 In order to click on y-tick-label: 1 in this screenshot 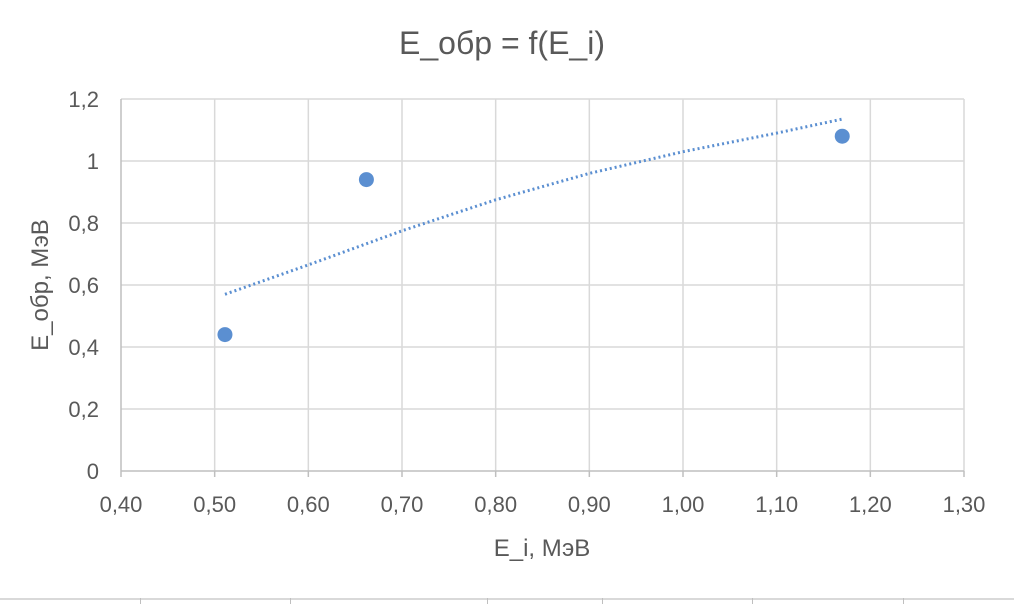, I will do `click(93, 161)`.